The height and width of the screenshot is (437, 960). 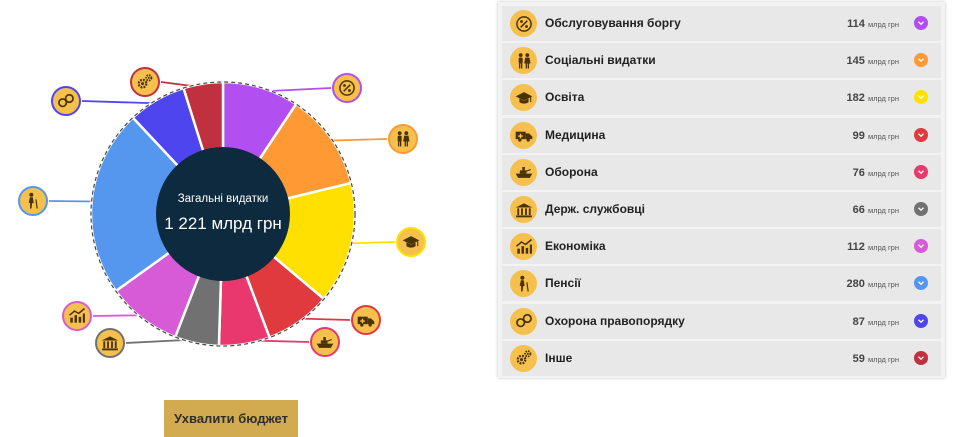 I want to click on category-amount: 76 млрд грн, so click(x=875, y=172).